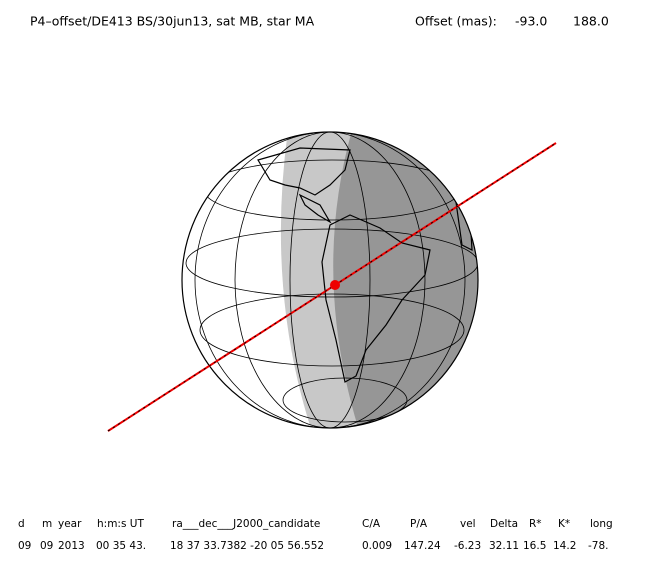 The image size is (647, 568). What do you see at coordinates (247, 546) in the screenshot?
I see `table-cell: 18 37 33.7382 -20 05 56.552` at bounding box center [247, 546].